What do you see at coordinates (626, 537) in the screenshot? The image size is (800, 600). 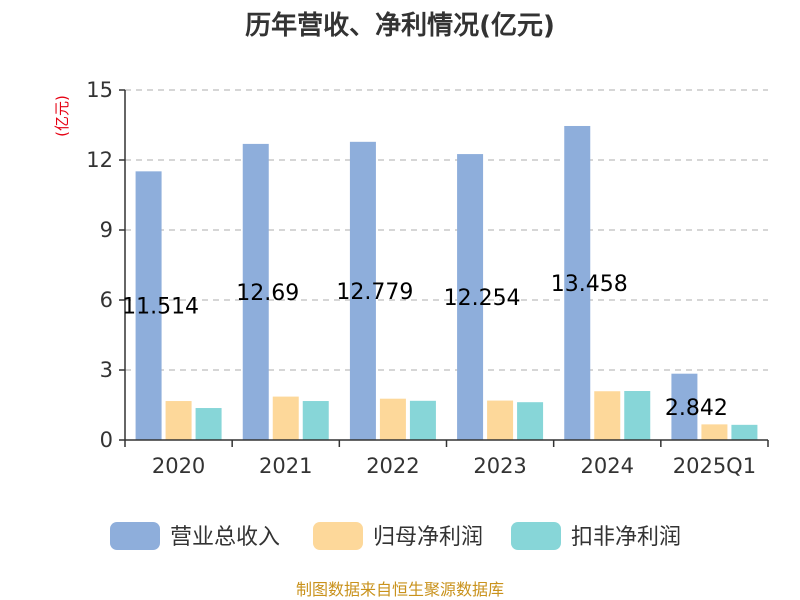 I see `legend-label: 扣非净利润` at bounding box center [626, 537].